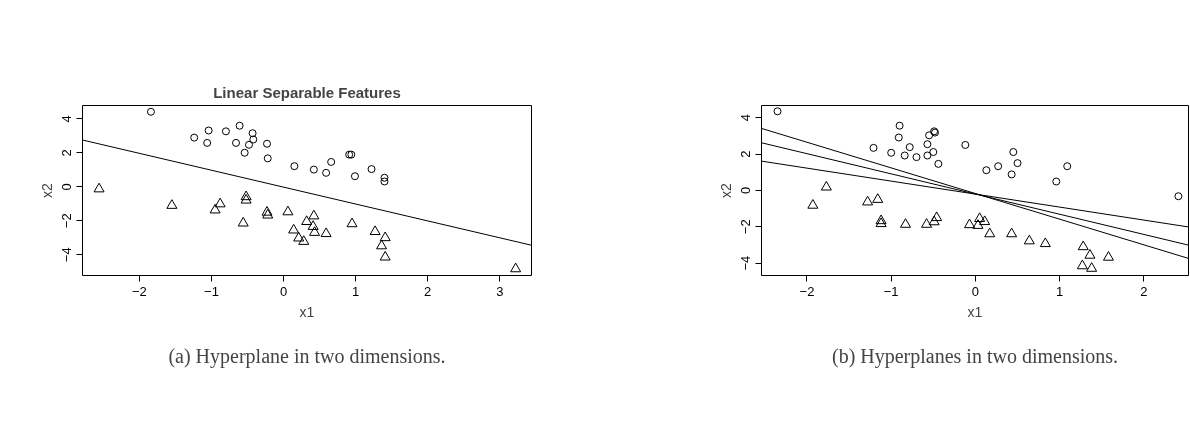 The width and height of the screenshot is (1190, 423). Describe the element at coordinates (975, 356) in the screenshot. I see `text: (b) Hyperplanes in two dimensions.` at that location.